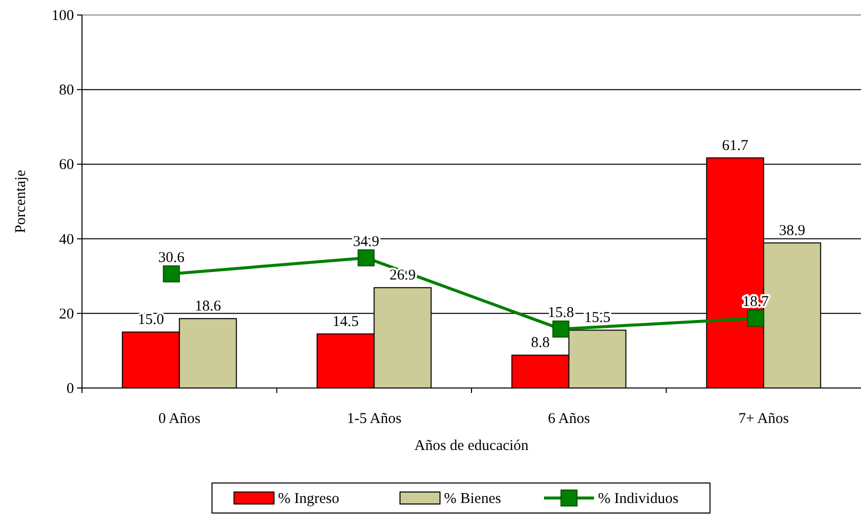 This screenshot has height=514, width=861. I want to click on data-label: 15.5, so click(597, 318).